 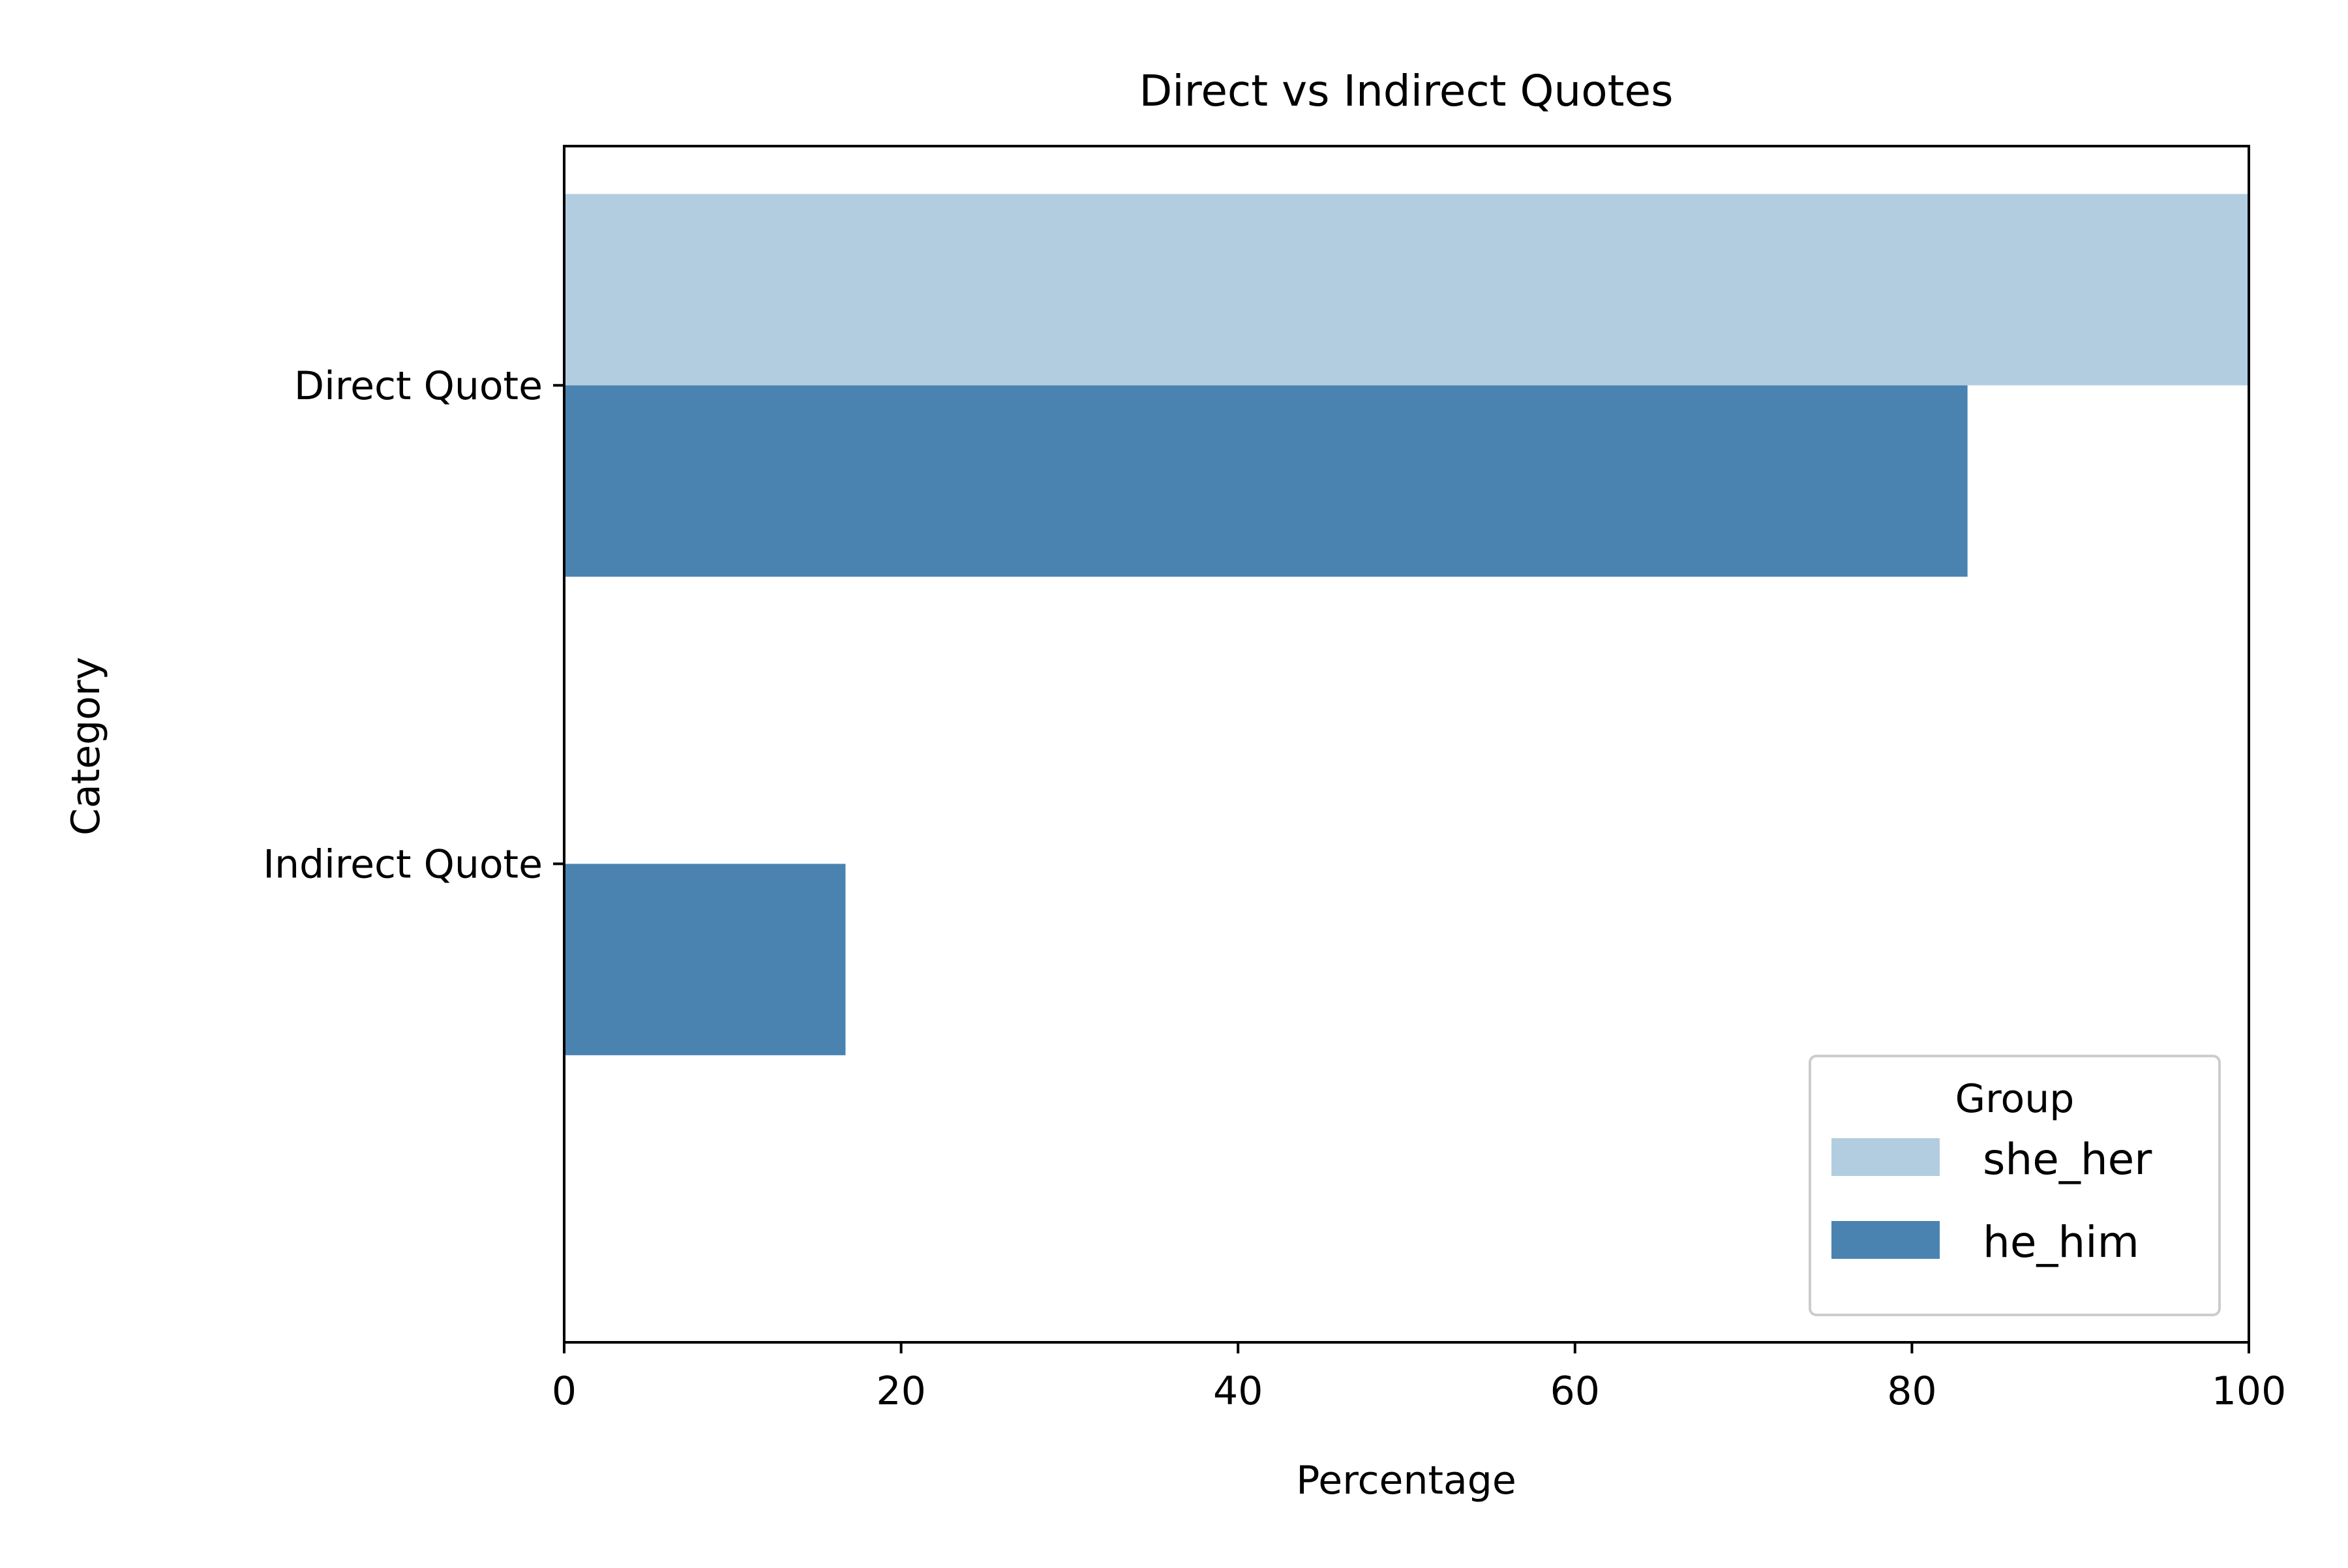 I want to click on legend: Group she_her he_him, so click(x=2015, y=1185).